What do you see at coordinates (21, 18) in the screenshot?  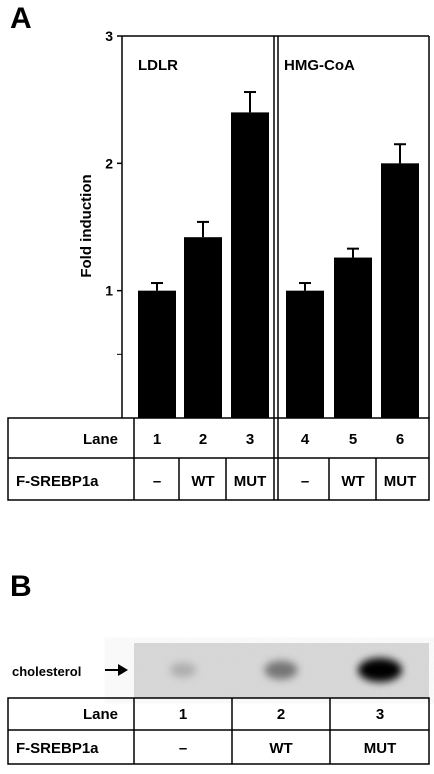 I see `panel-a-letter: A` at bounding box center [21, 18].